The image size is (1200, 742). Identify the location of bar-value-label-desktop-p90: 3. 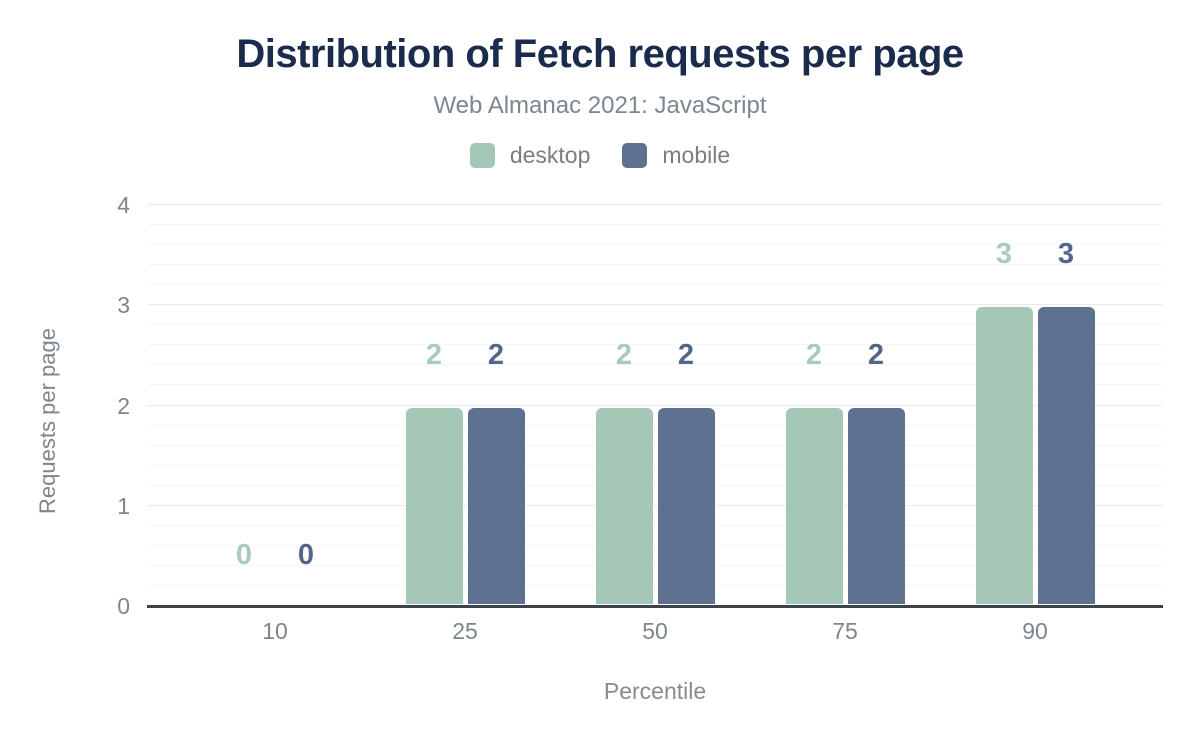
(1004, 254).